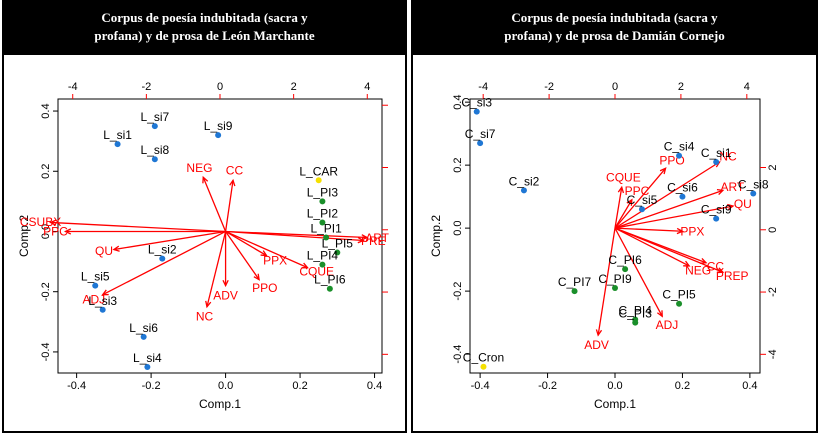 The height and width of the screenshot is (437, 820). Describe the element at coordinates (732, 276) in the screenshot. I see `right-vector-label: PREP` at that location.